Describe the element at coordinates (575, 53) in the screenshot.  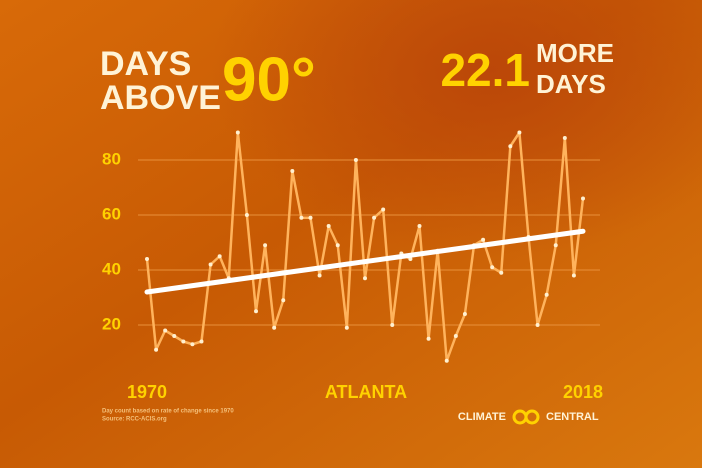
I see `change-label: MORE` at that location.